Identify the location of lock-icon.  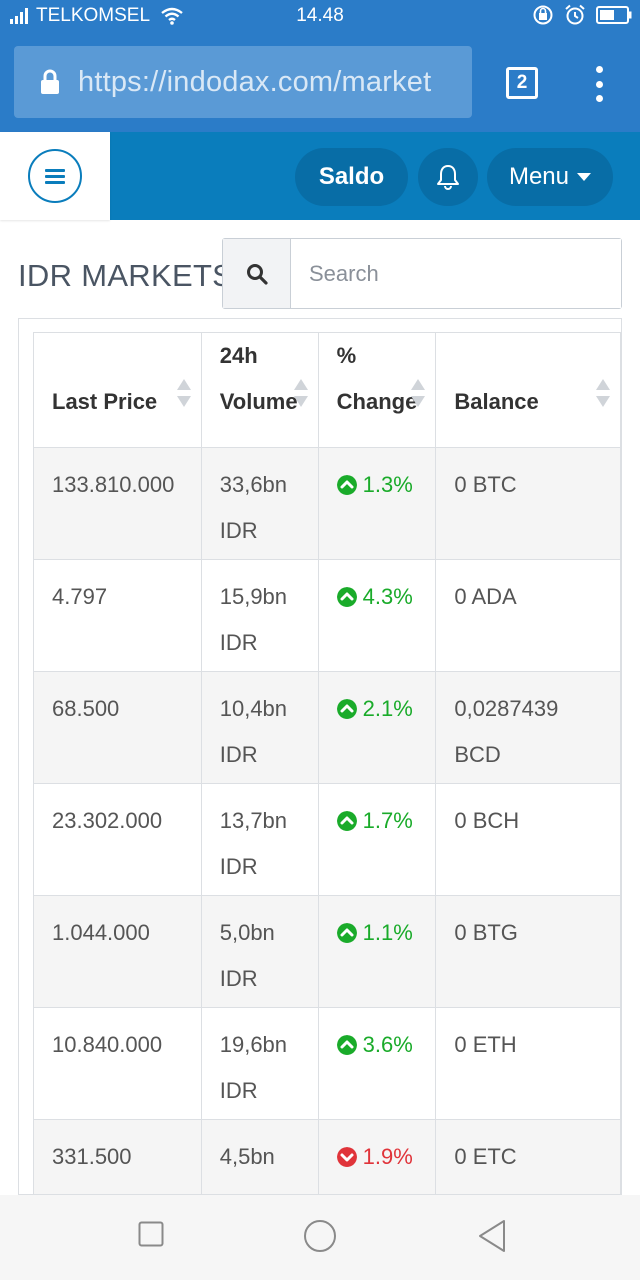
(50, 81).